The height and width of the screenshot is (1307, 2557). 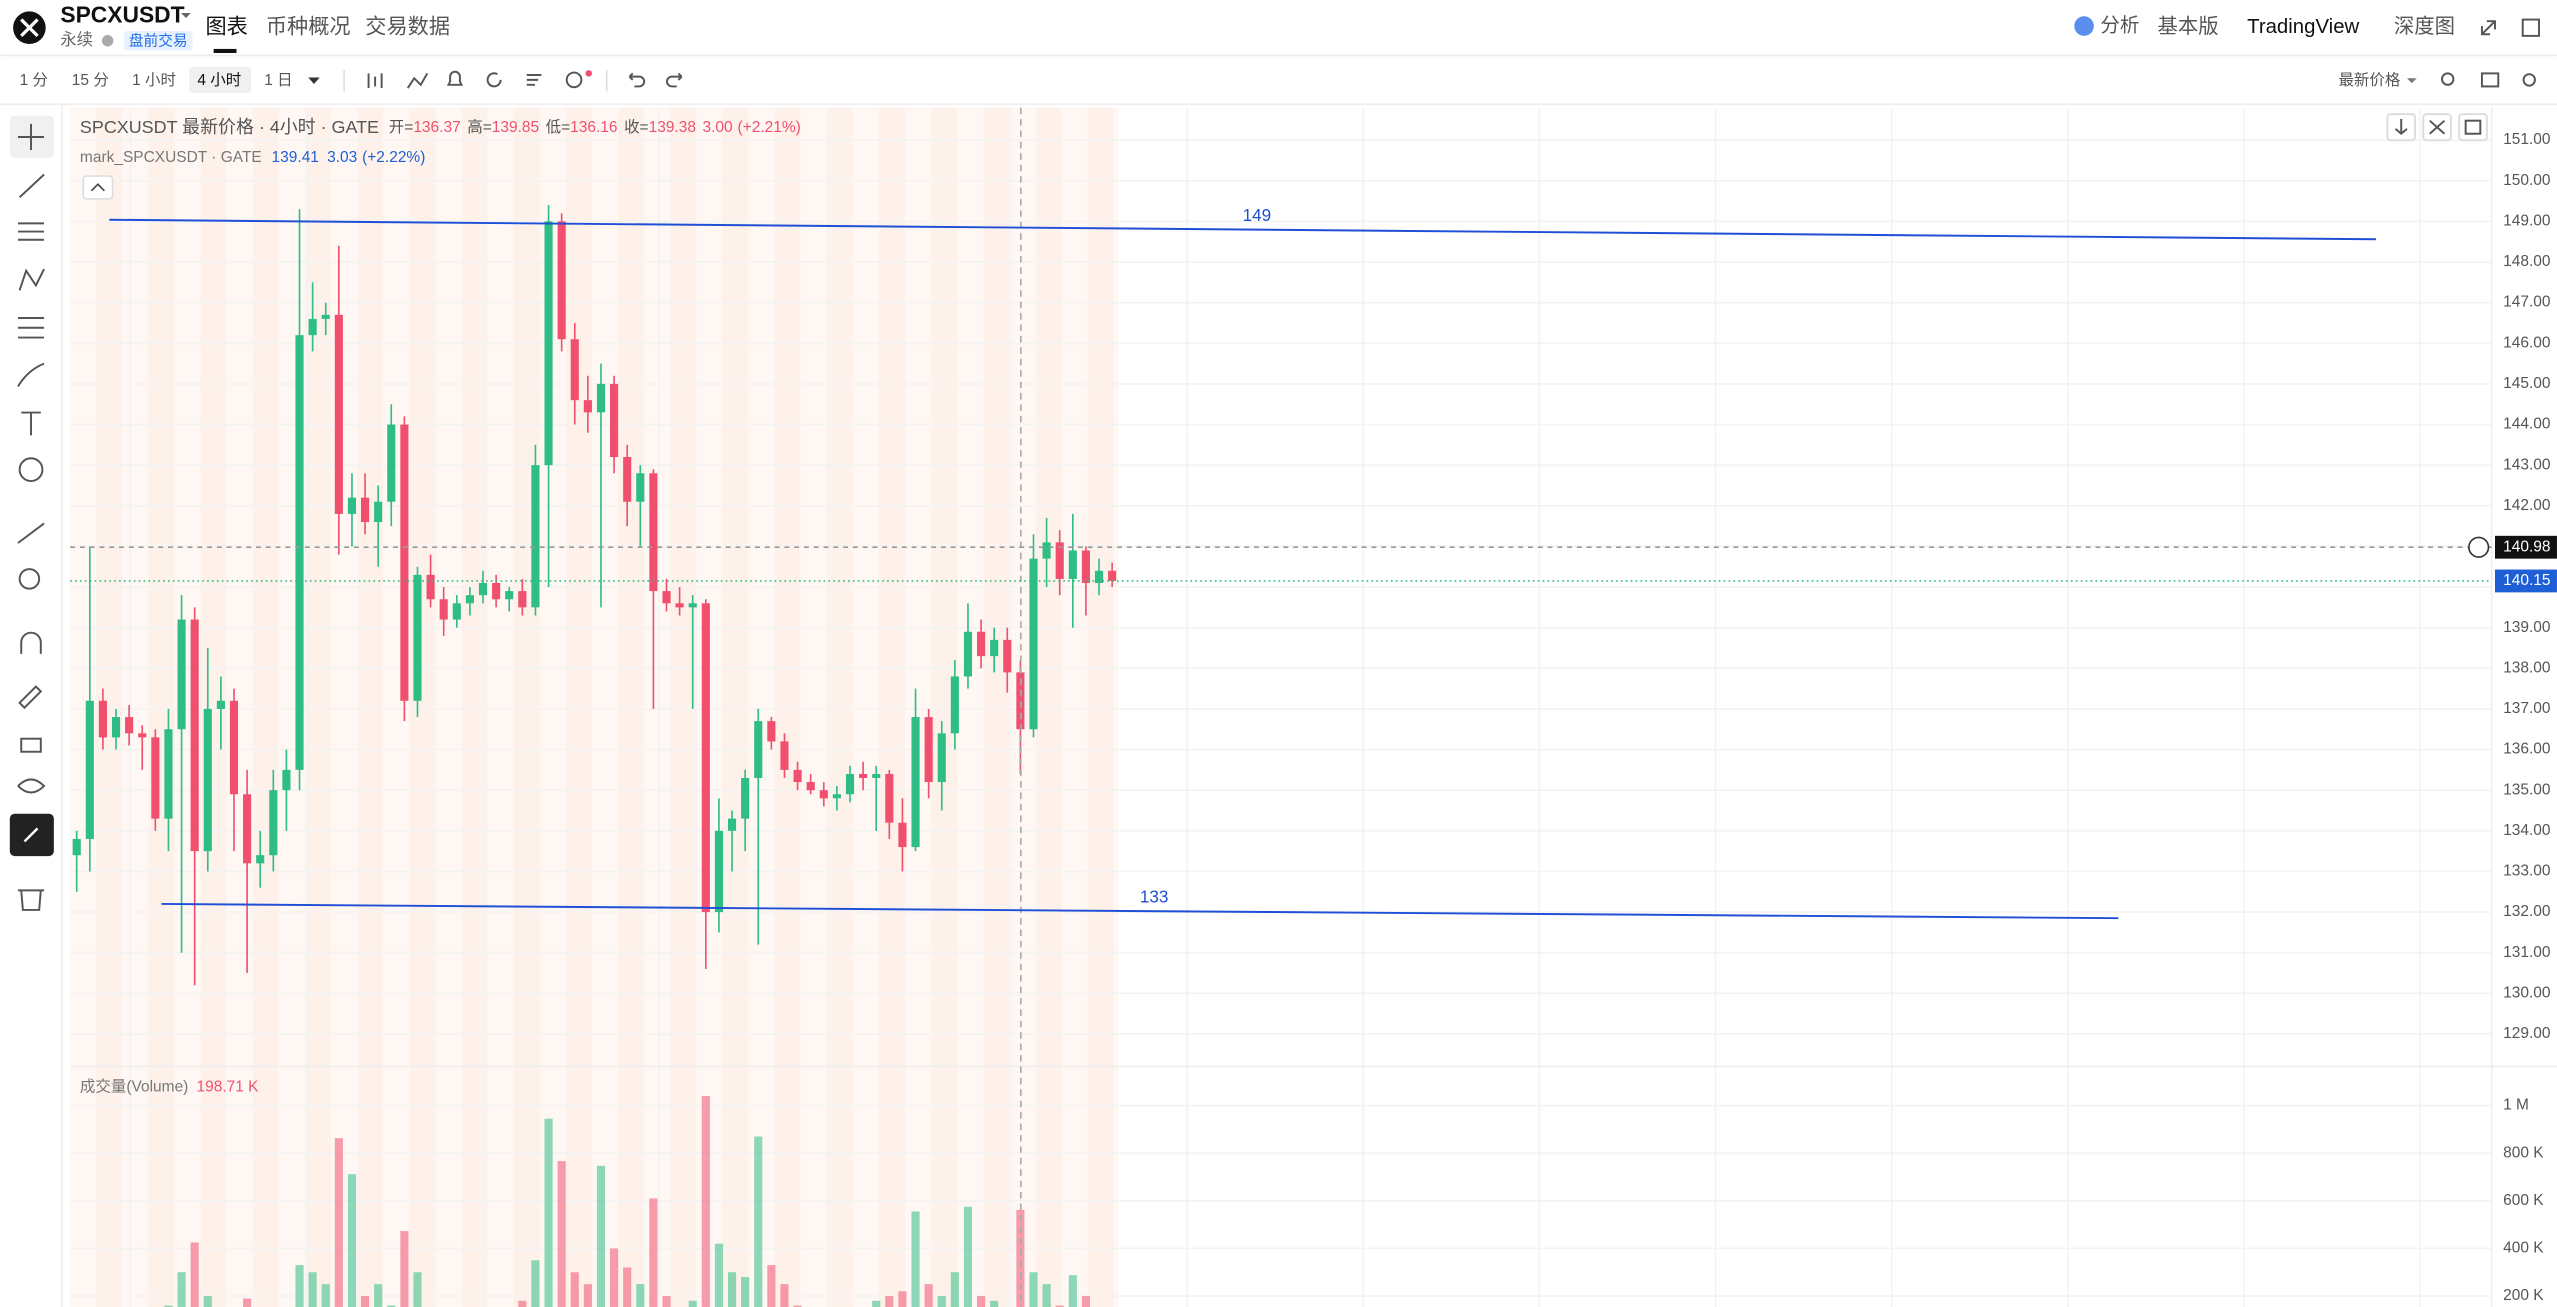 I want to click on info-icon, so click(x=107, y=41).